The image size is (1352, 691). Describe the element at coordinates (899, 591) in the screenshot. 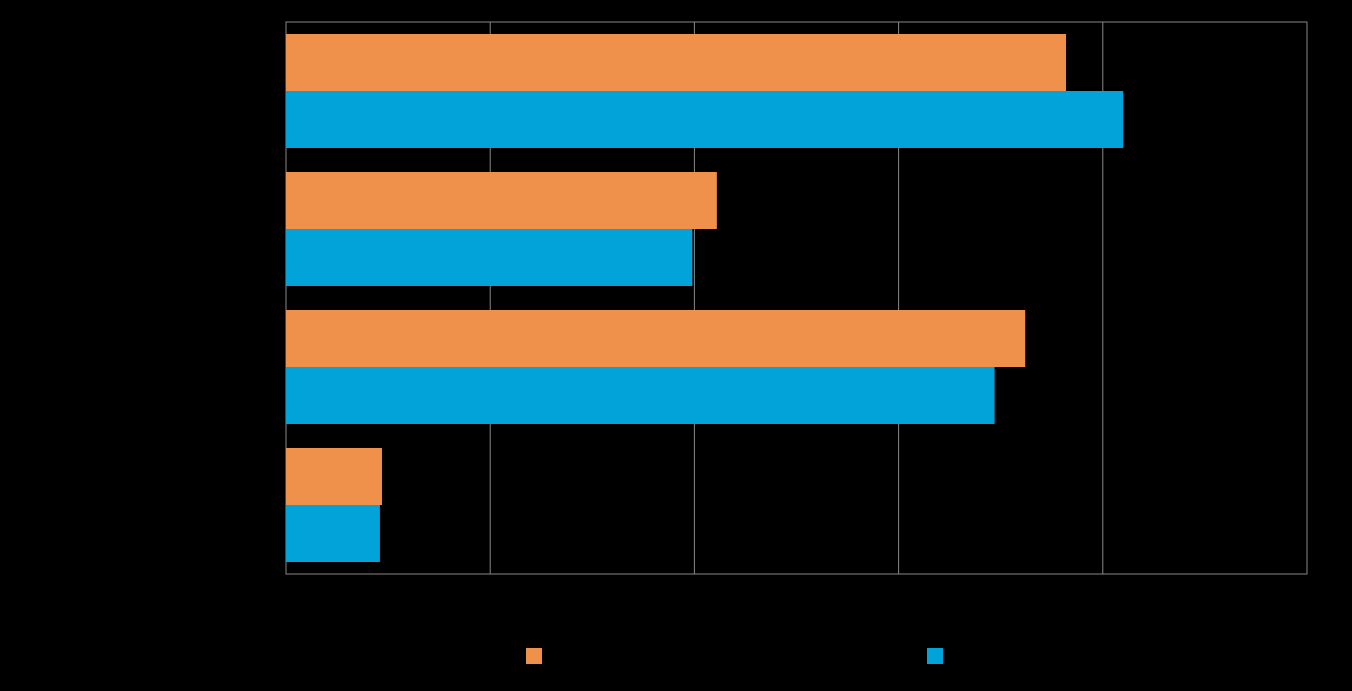

I see `x-tick-label: 3` at that location.